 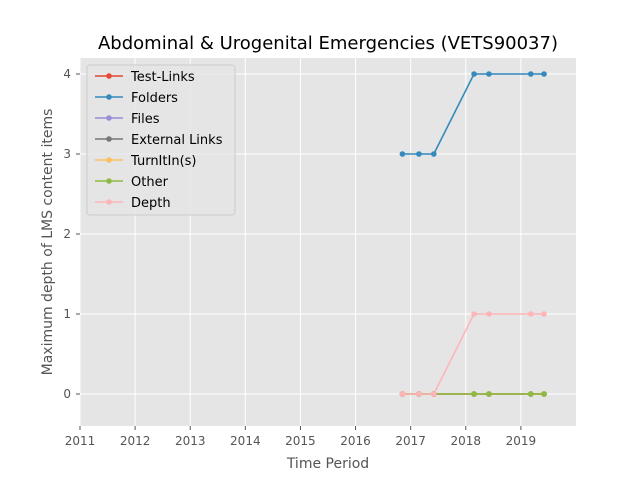 I want to click on legend-label-5: Other, so click(x=150, y=182).